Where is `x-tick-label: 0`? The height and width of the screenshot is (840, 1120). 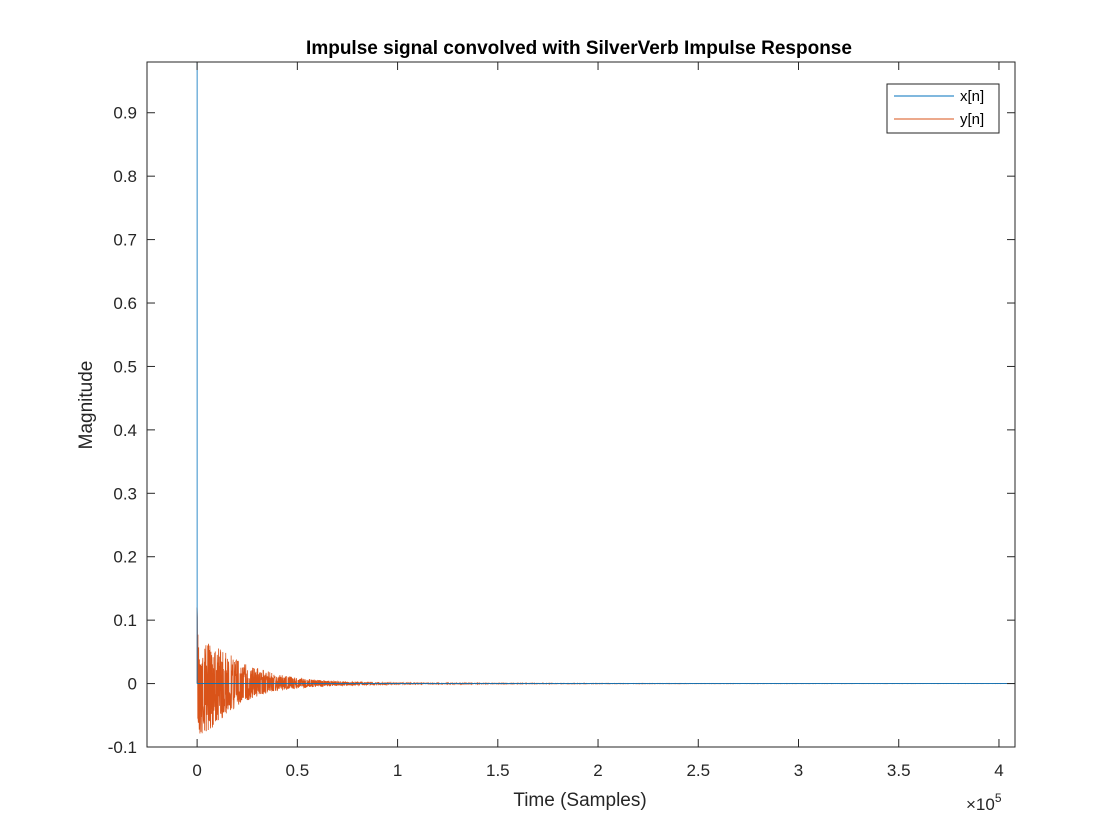 x-tick-label: 0 is located at coordinates (196, 770).